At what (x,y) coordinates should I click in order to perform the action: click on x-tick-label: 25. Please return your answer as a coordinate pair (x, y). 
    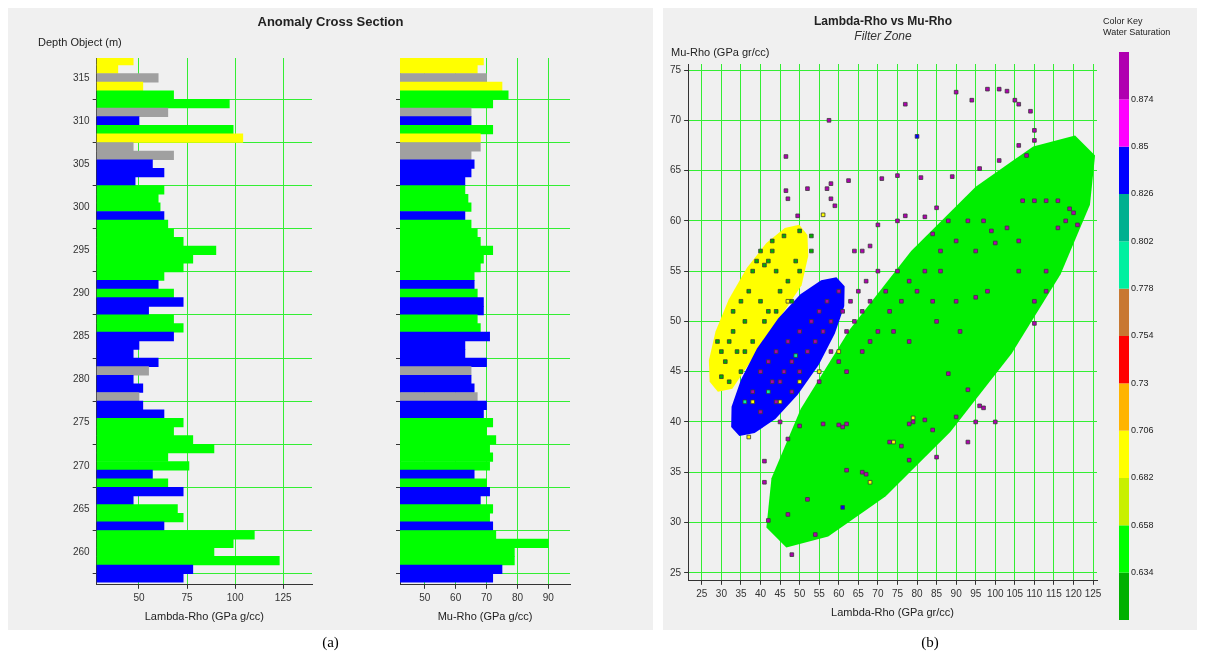
    Looking at the image, I should click on (702, 593).